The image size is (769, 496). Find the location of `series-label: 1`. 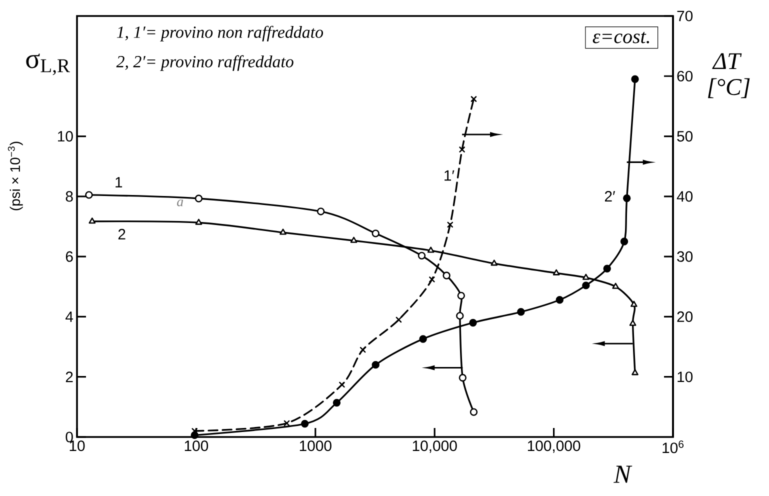

series-label: 1 is located at coordinates (119, 182).